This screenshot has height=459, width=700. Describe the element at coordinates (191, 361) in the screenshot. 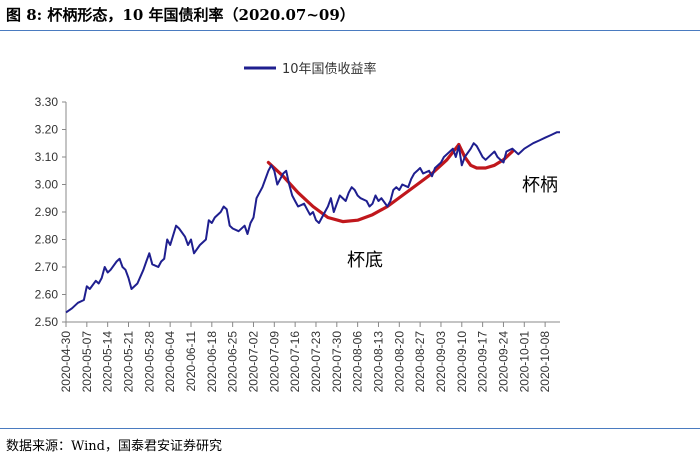

I see `x-tick-label: 2020-06-11` at that location.